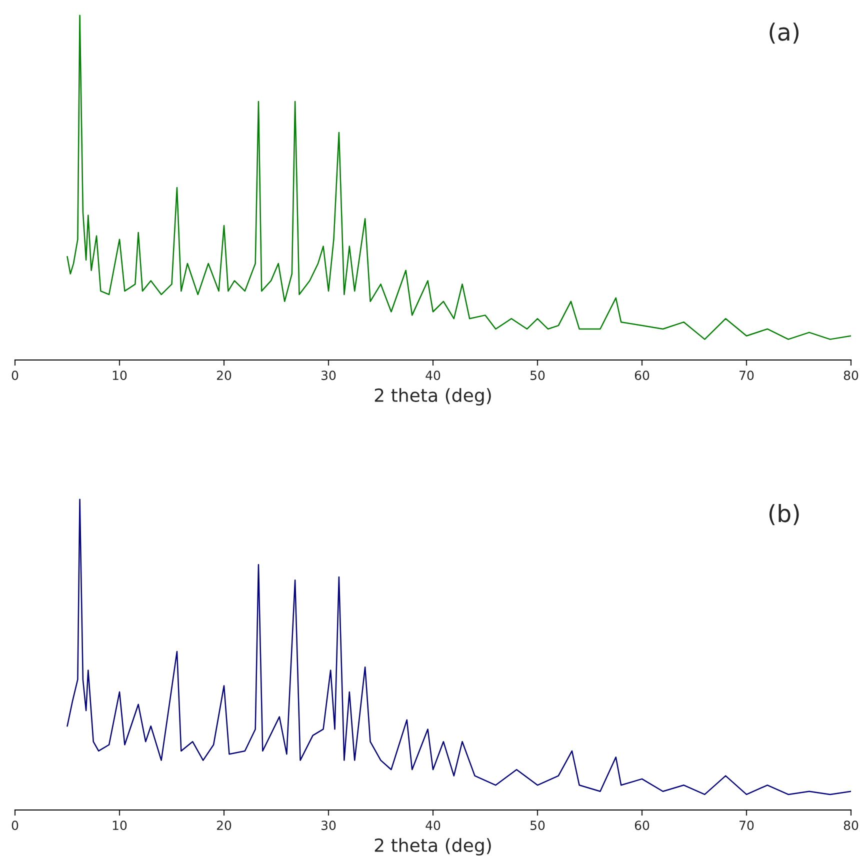 This screenshot has width=860, height=861. I want to click on annotation: (b), so click(784, 515).